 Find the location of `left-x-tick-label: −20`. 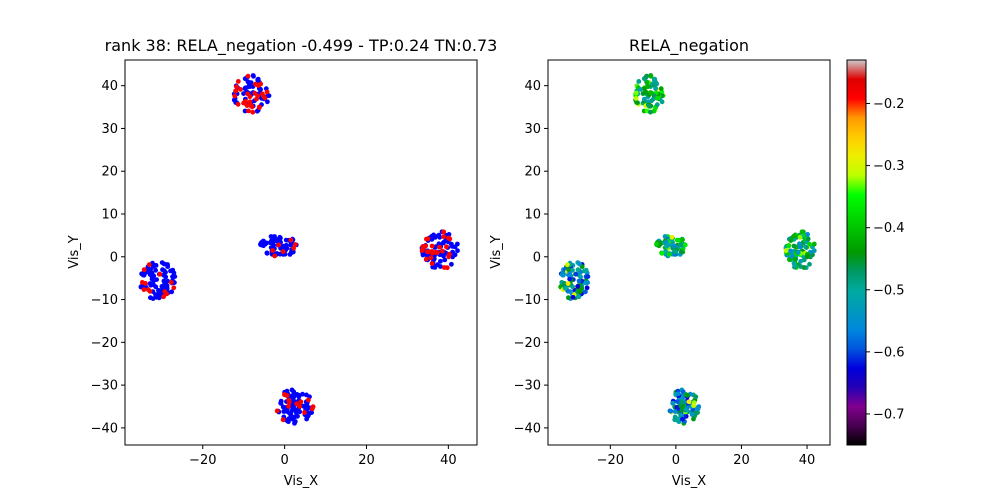

left-x-tick-label: −20 is located at coordinates (202, 460).